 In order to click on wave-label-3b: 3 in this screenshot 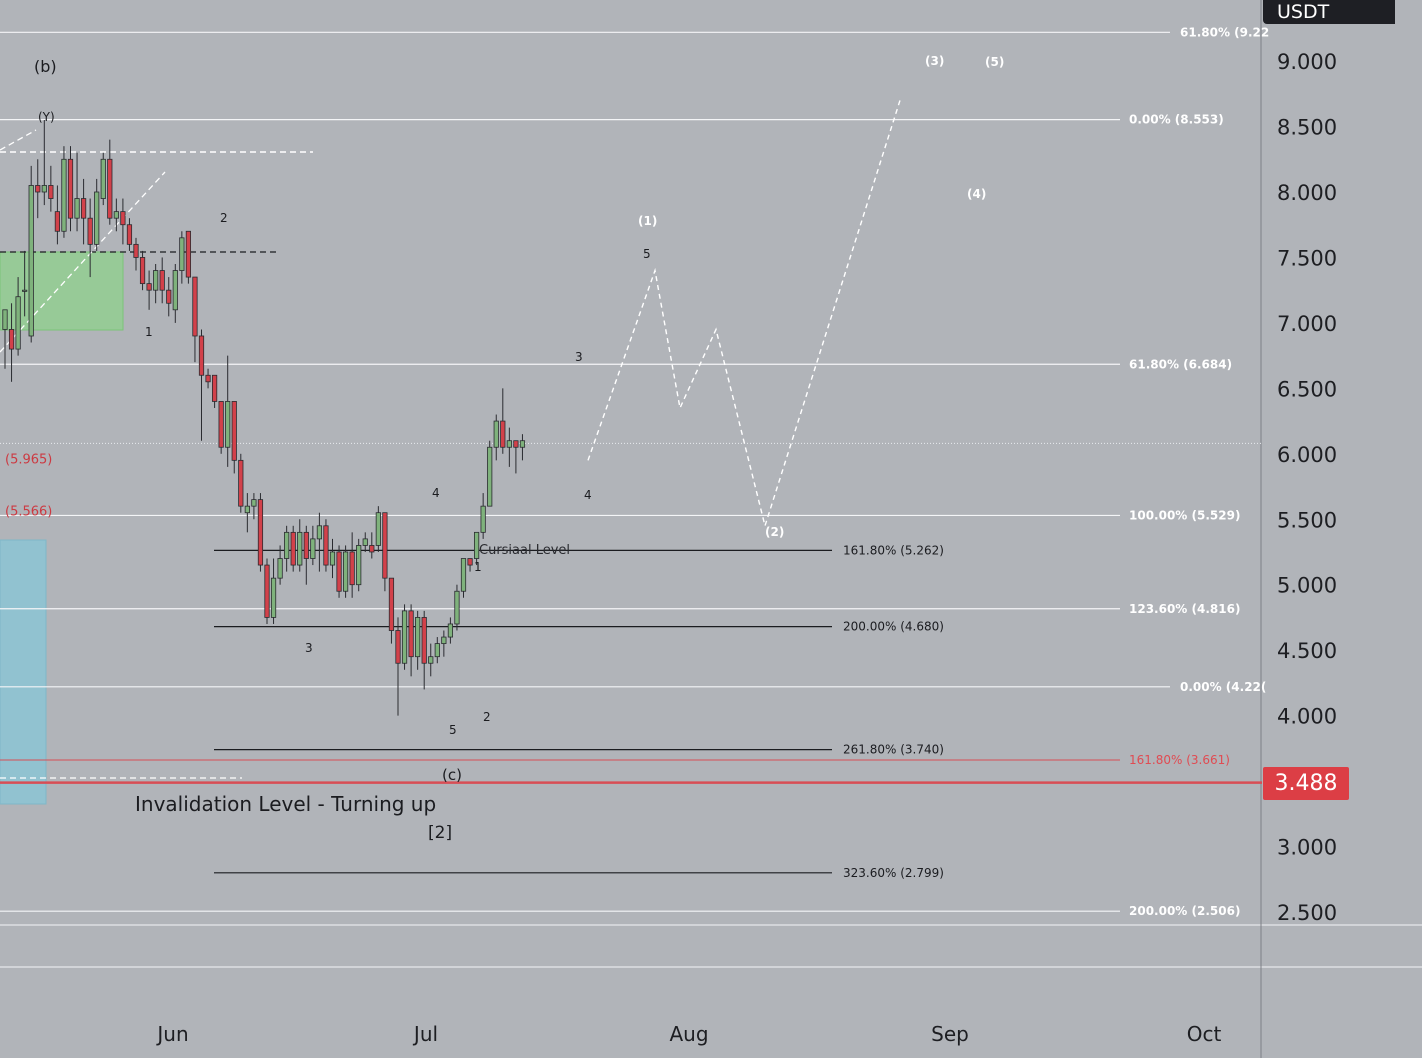, I will do `click(579, 357)`.